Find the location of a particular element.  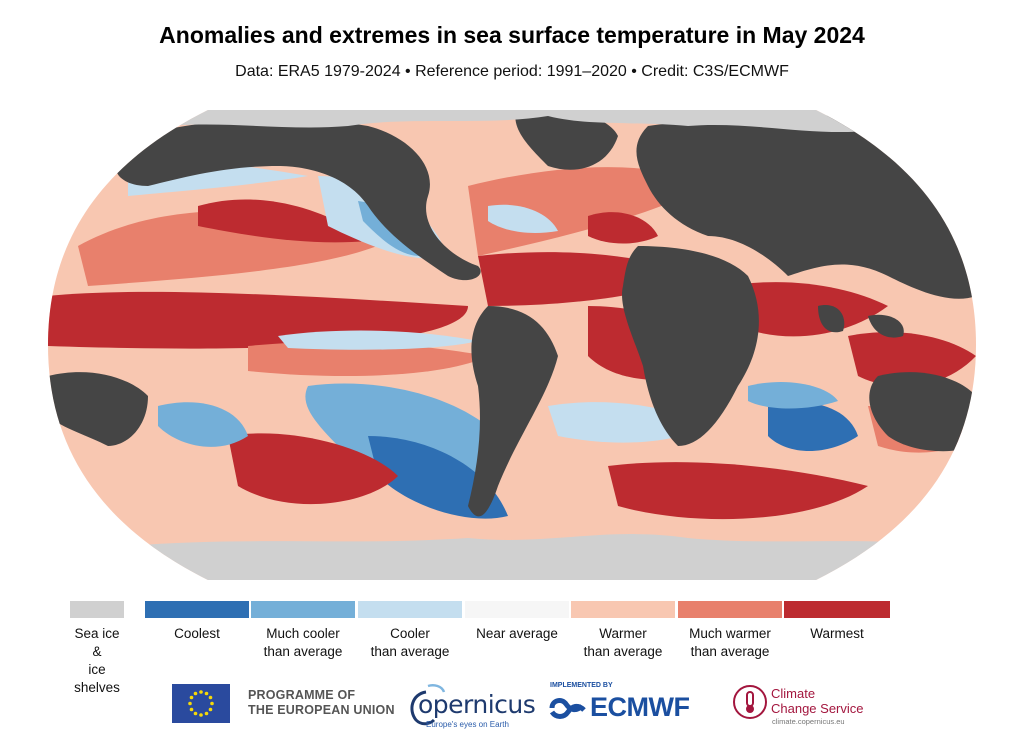

legend-swatch-near-average is located at coordinates (517, 609).